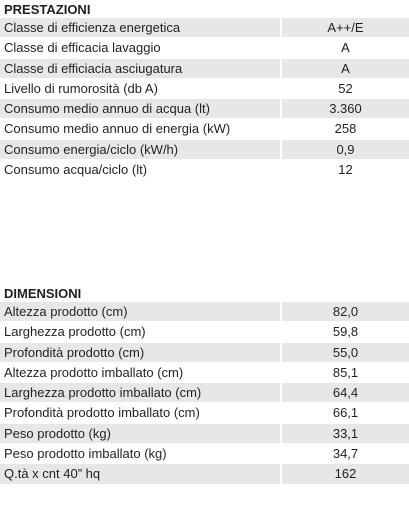 Image resolution: width=409 pixels, height=514 pixels. I want to click on spec-label: Peso prodotto imballato (kg), so click(85, 454).